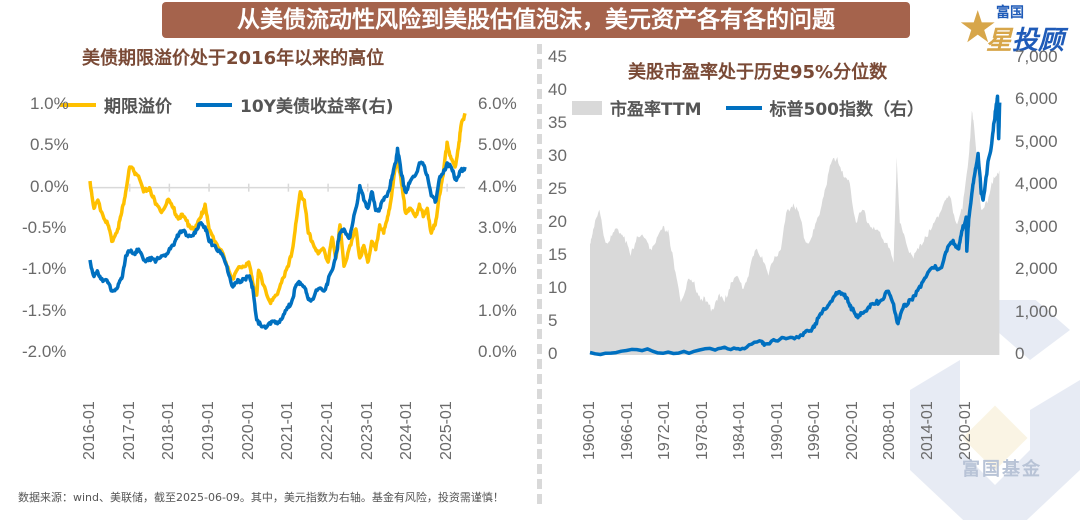 The image size is (1080, 520). I want to click on y-left-tick-label: 25, so click(557, 188).